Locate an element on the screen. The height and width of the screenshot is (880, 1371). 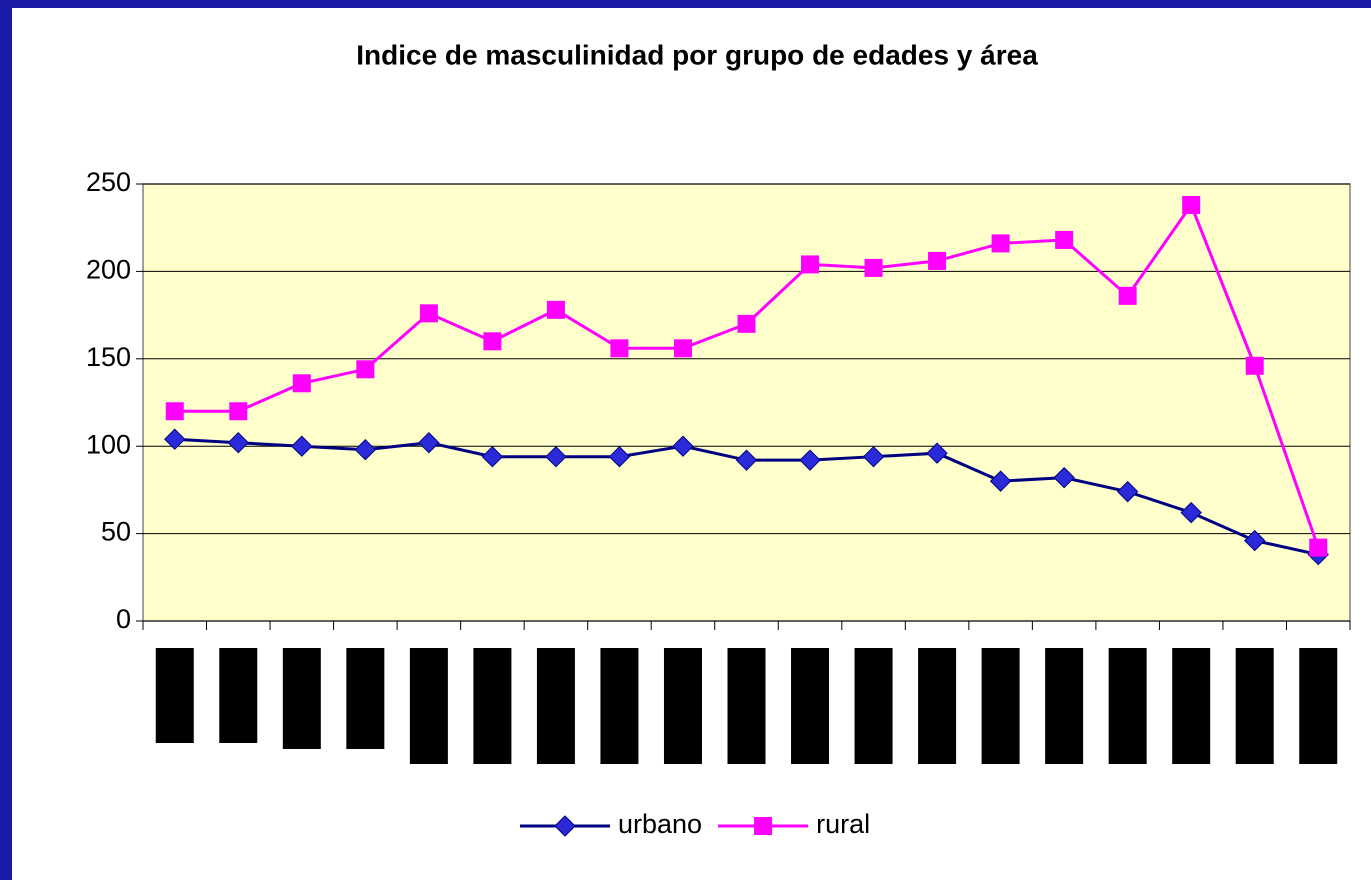
frame-top is located at coordinates (685, 4).